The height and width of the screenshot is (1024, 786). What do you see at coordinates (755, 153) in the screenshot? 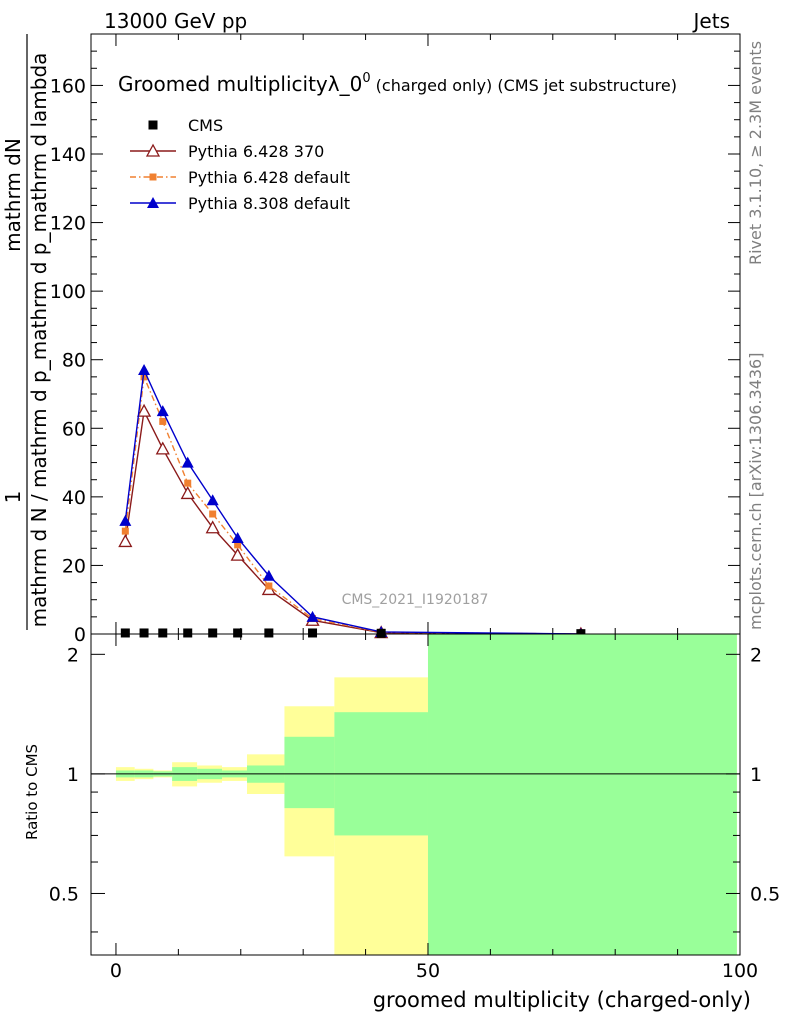
I see `rivet-info: Rivet 3.1.10, ≥ 2.3M events` at bounding box center [755, 153].